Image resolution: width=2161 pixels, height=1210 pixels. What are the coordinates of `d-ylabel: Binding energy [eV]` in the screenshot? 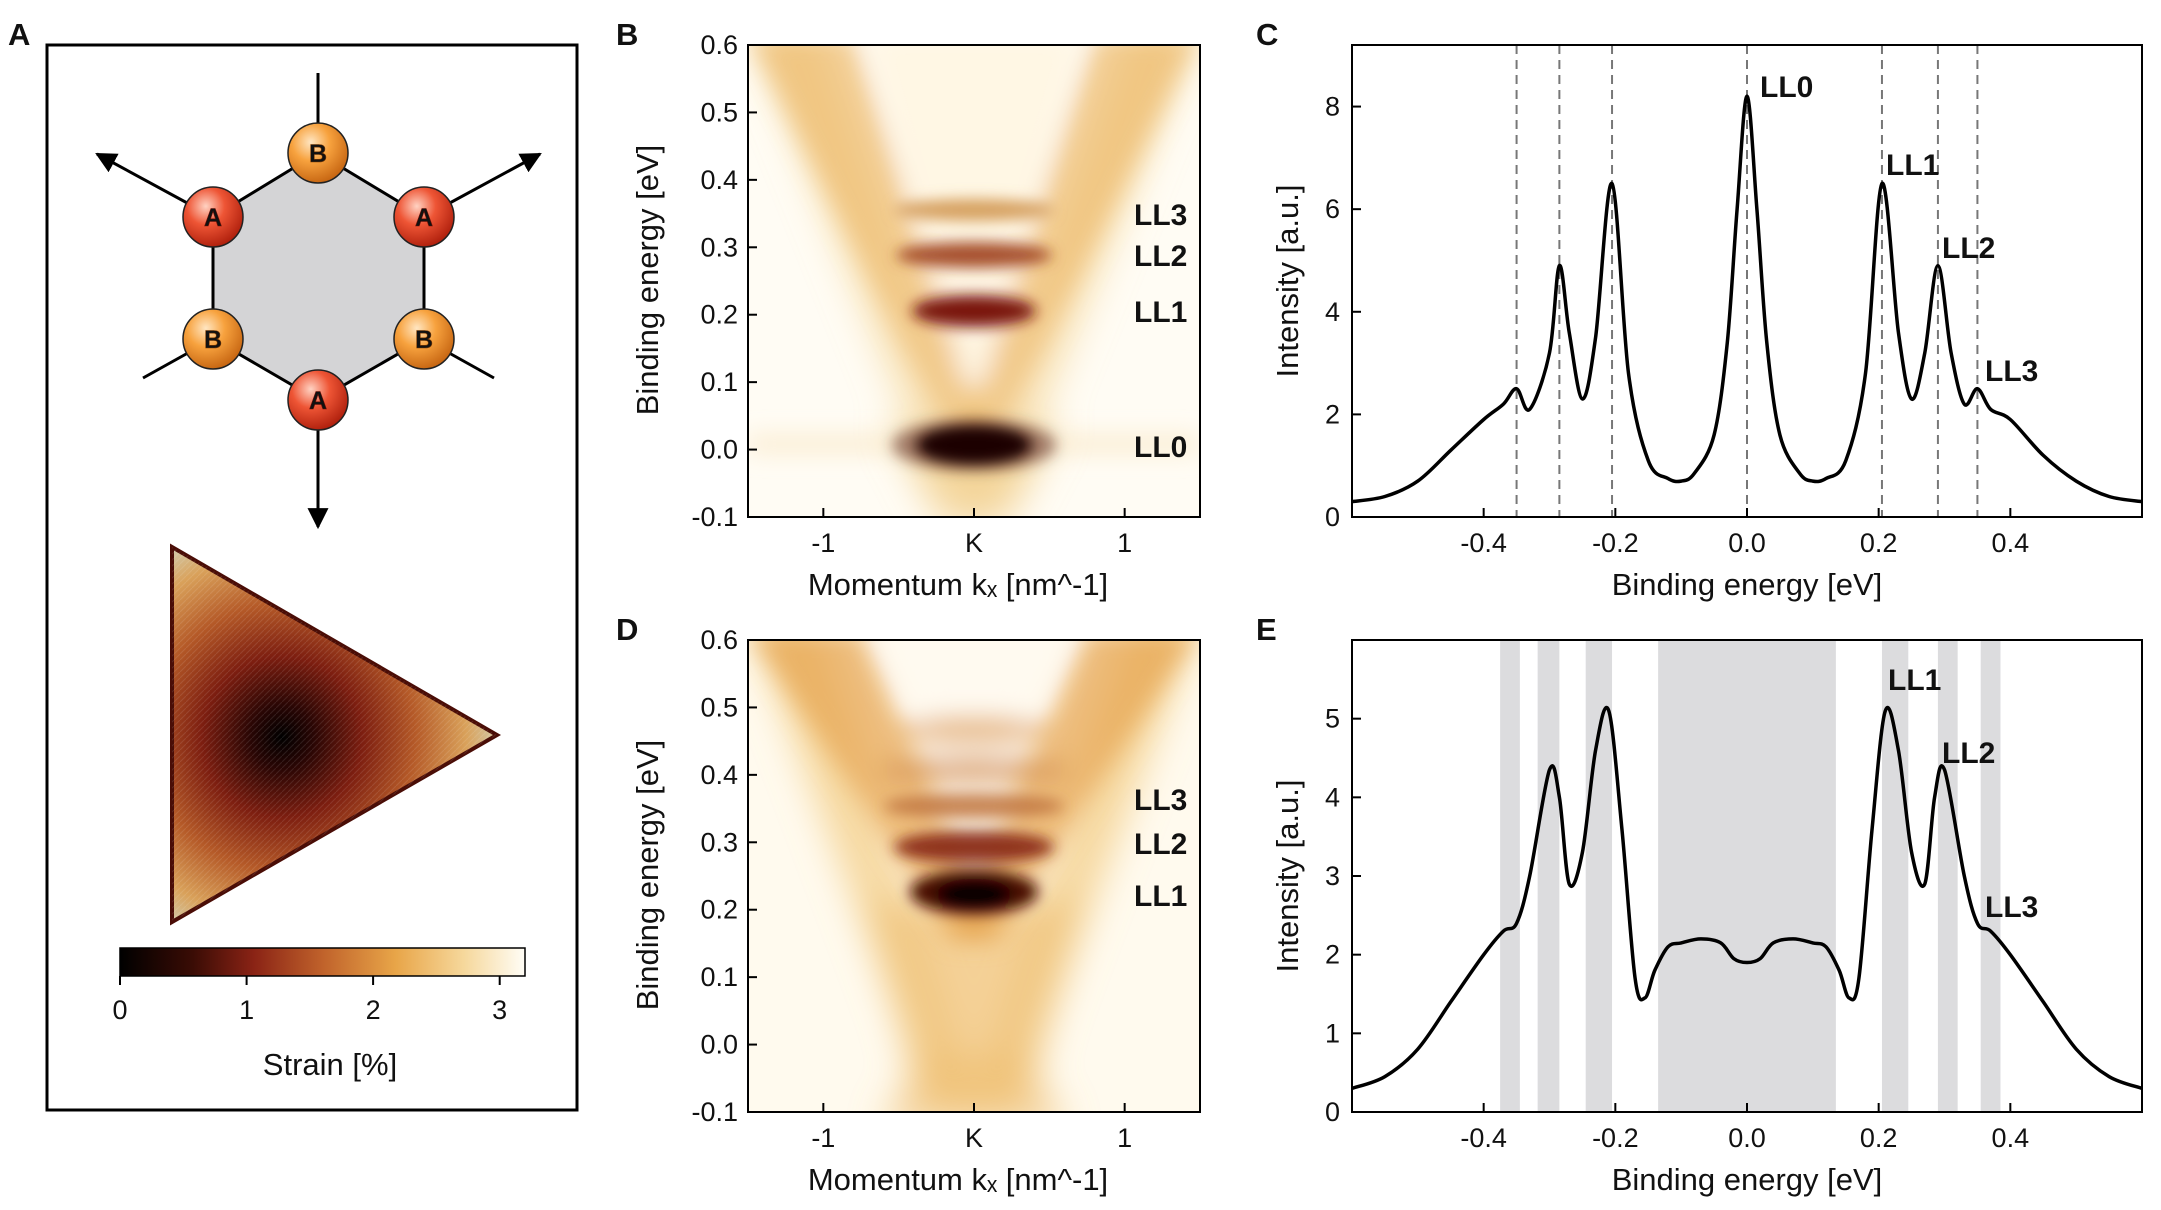 It's located at (647, 875).